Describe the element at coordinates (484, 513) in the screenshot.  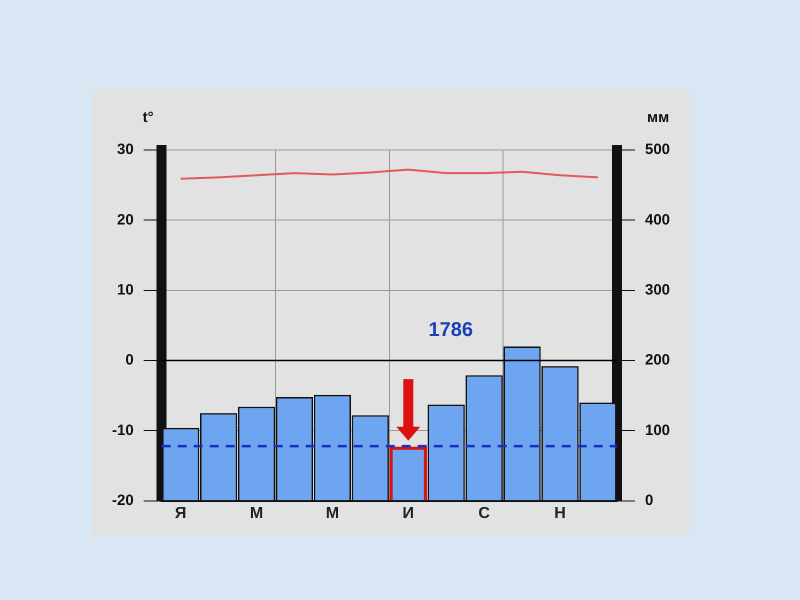
I see `x-tick-label: С` at that location.